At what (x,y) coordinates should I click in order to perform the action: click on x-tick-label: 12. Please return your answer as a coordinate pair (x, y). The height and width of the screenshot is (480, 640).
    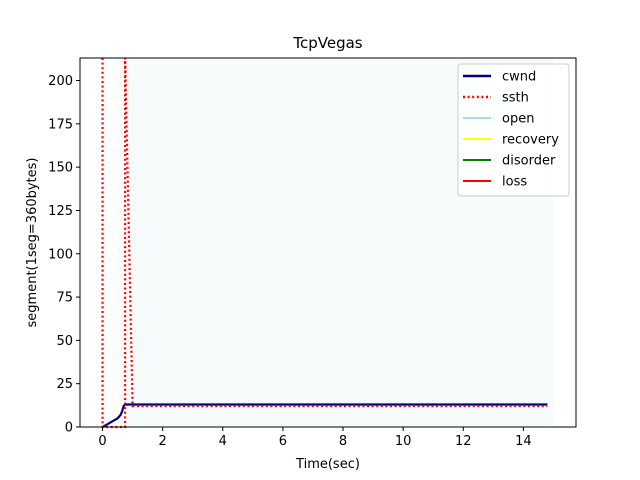
    Looking at the image, I should click on (463, 441).